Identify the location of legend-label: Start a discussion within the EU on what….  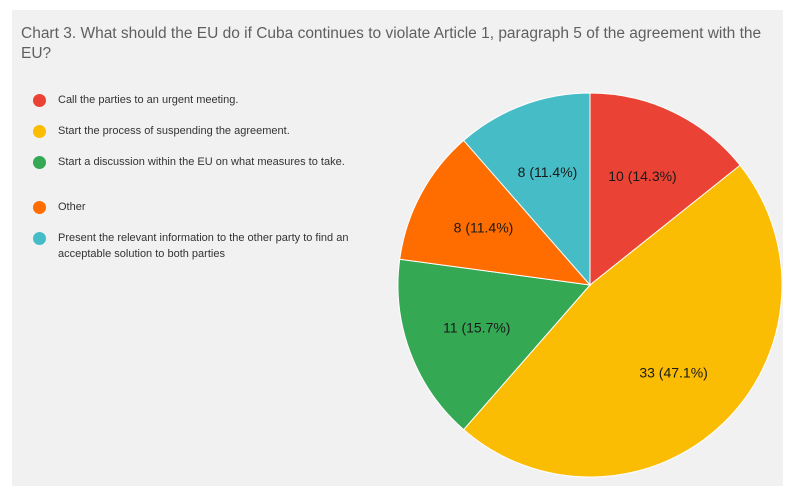
(201, 162).